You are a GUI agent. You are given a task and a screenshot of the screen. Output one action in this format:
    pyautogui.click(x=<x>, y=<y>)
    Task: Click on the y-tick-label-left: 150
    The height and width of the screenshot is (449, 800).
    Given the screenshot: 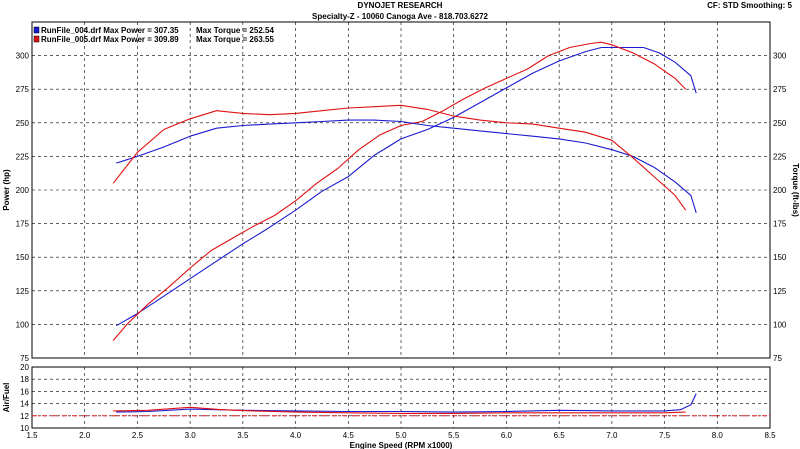 What is the action you would take?
    pyautogui.click(x=23, y=257)
    